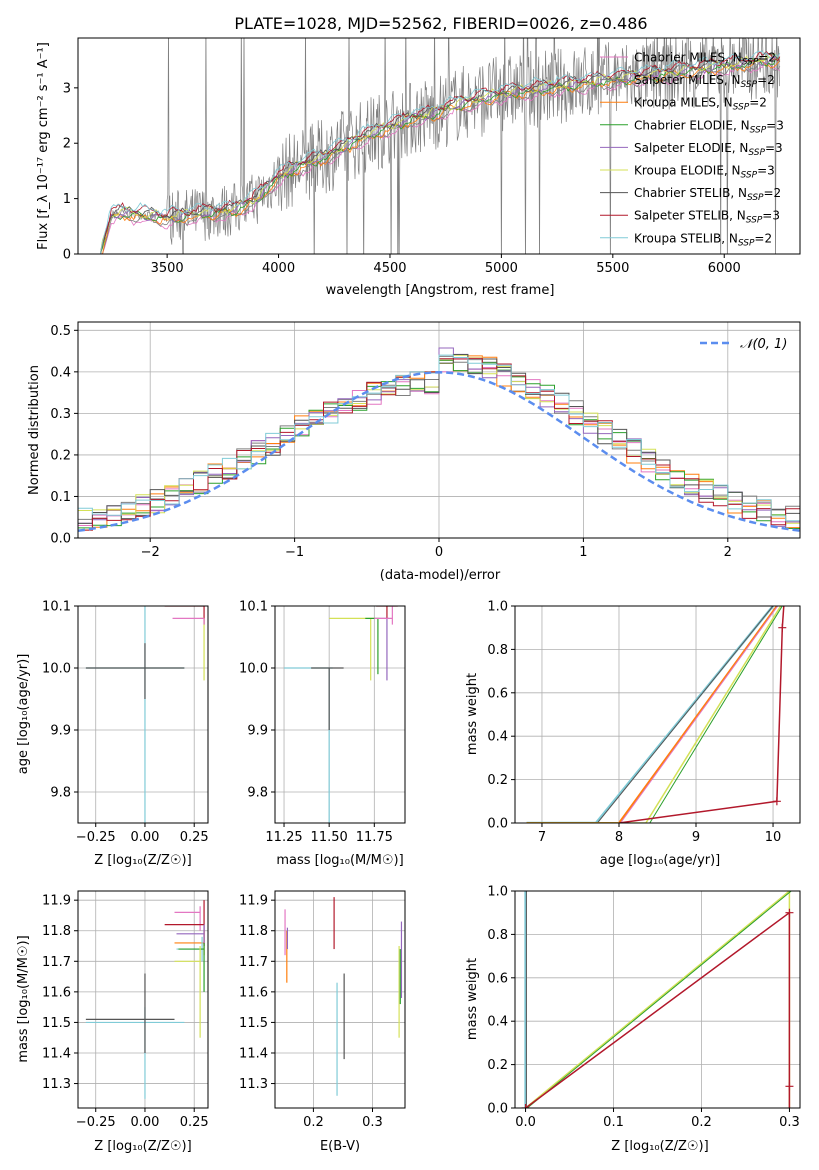  I want to click on age-vs-z-x-label: Z [log₁₀(Z/Z☉)], so click(142, 860).